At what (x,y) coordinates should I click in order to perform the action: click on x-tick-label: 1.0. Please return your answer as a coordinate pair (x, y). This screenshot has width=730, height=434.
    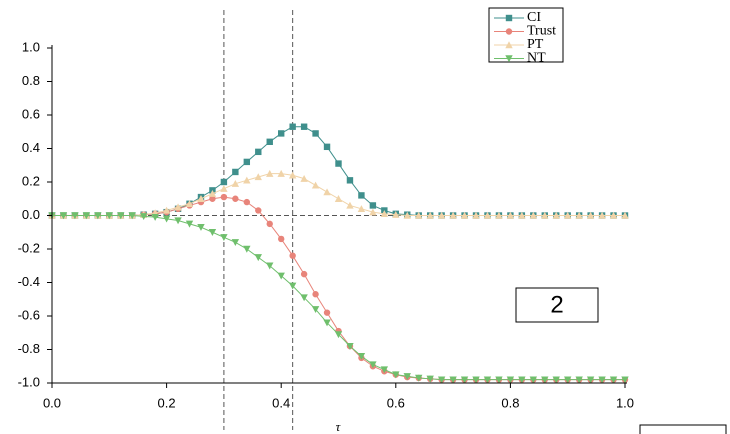
    Looking at the image, I should click on (625, 402).